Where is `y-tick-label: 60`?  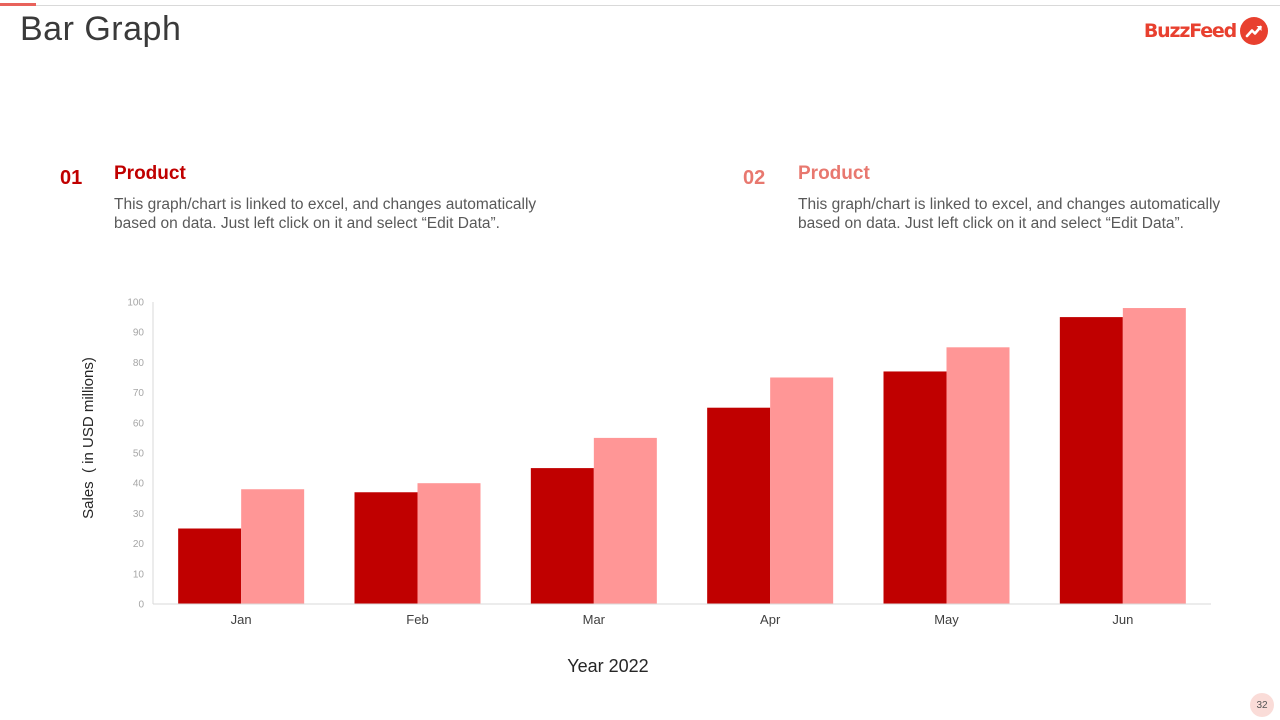
y-tick-label: 60 is located at coordinates (139, 423).